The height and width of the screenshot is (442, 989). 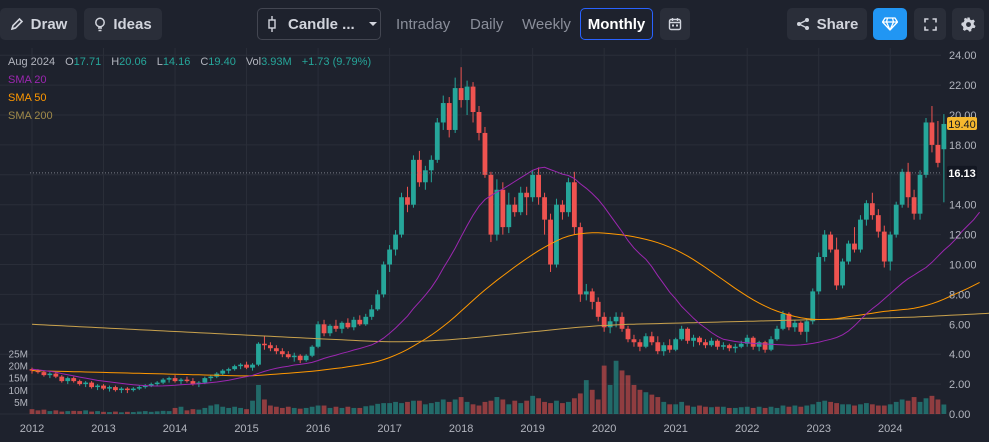 What do you see at coordinates (487, 24) in the screenshot?
I see `interval-daily: Daily` at bounding box center [487, 24].